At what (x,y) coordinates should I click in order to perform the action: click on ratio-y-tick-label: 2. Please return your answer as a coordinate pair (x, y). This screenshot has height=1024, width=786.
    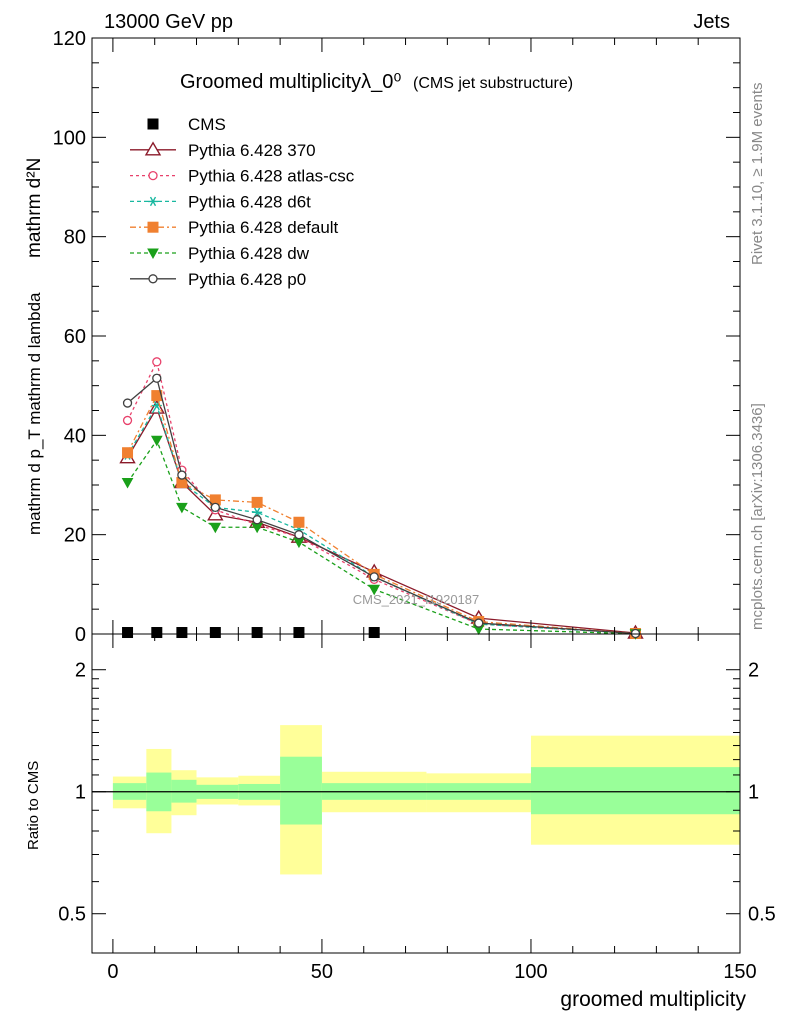
    Looking at the image, I should click on (80, 671).